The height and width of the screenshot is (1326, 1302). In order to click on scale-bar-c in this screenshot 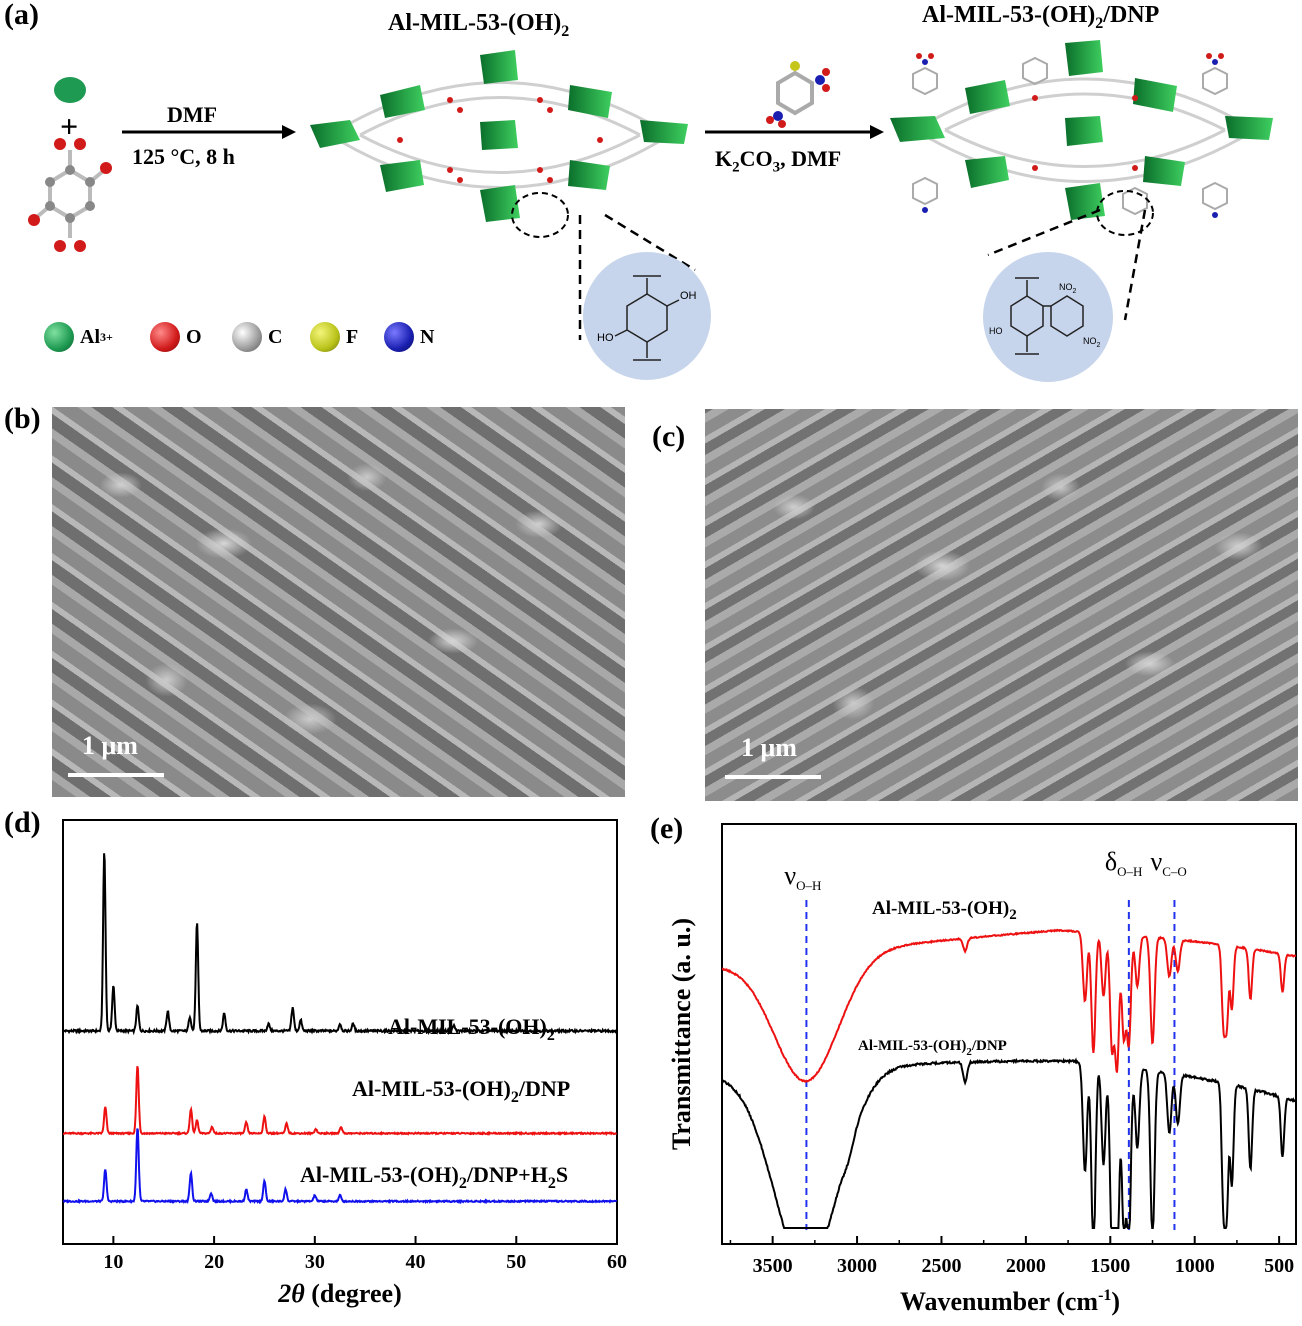, I will do `click(773, 777)`.